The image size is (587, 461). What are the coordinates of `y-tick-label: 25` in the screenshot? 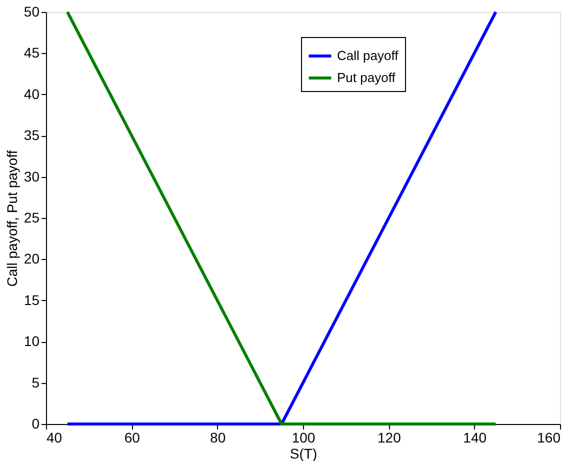 It's located at (32, 218).